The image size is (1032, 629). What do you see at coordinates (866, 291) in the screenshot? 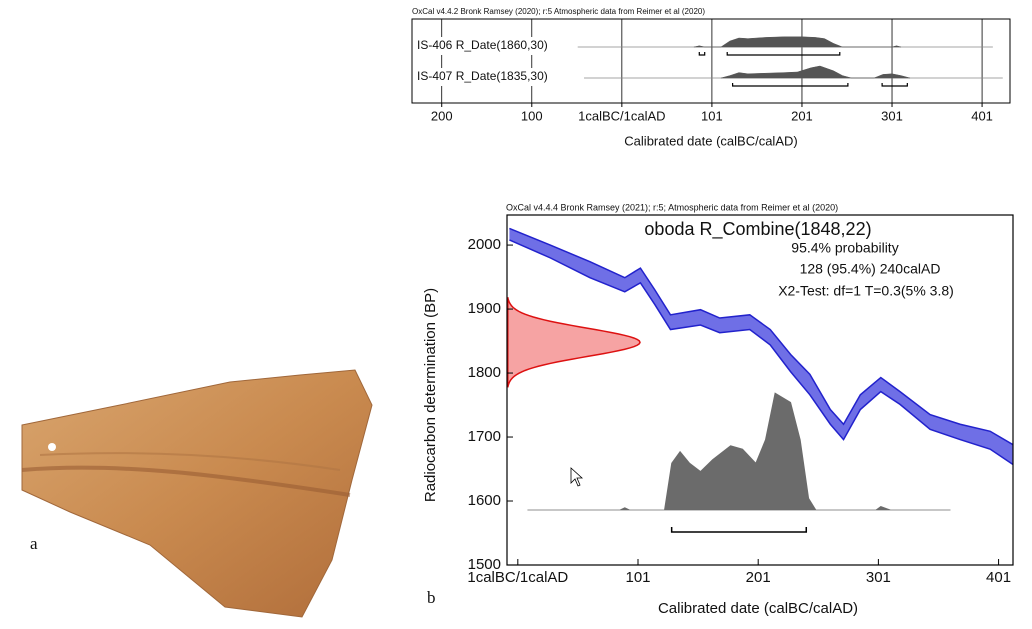
I see `annotation: X2-Test: df=1 T=0.3(5% 3.8)` at bounding box center [866, 291].